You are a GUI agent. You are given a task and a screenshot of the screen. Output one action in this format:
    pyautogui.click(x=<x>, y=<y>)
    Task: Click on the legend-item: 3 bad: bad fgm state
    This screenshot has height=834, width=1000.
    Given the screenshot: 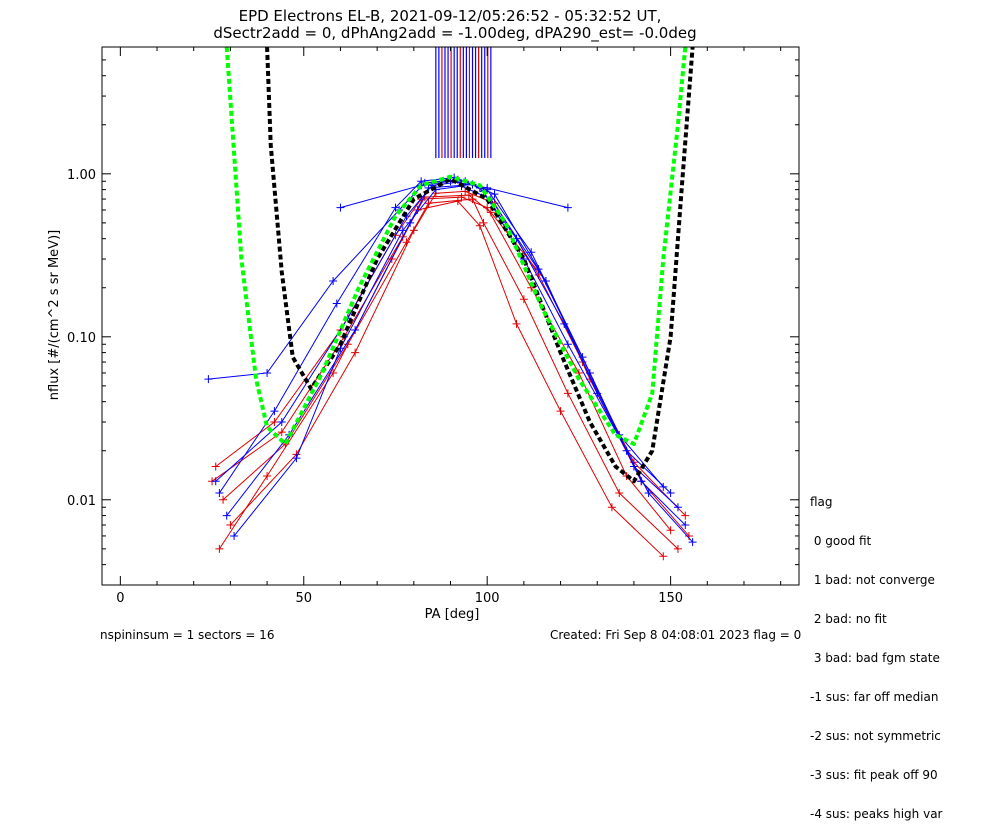 What is the action you would take?
    pyautogui.click(x=875, y=658)
    